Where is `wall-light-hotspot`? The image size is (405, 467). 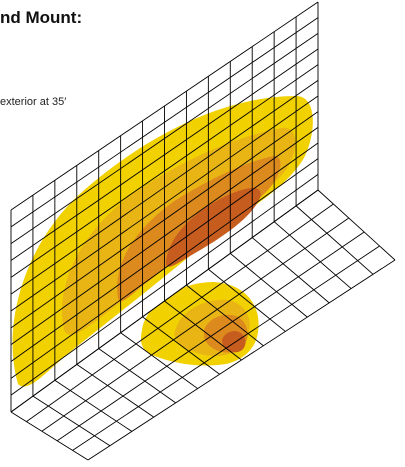 wall-light-hotspot is located at coordinates (213, 227).